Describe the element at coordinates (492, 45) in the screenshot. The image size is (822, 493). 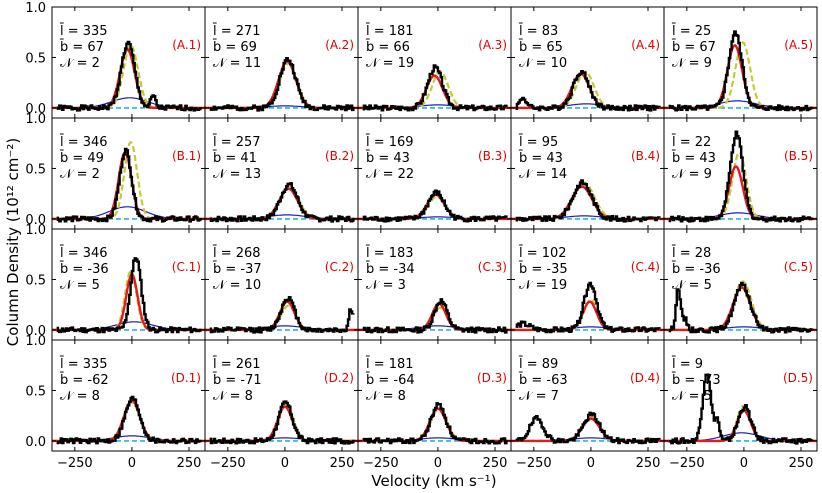
I see `panel-id: (A.3)` at that location.